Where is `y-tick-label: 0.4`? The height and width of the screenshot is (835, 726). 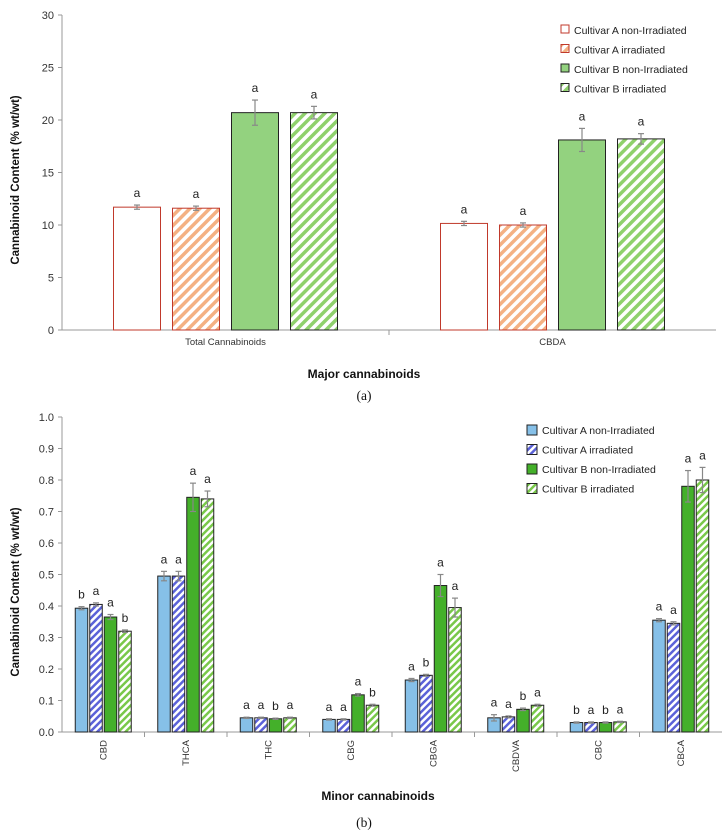
y-tick-label: 0.4 is located at coordinates (46, 607).